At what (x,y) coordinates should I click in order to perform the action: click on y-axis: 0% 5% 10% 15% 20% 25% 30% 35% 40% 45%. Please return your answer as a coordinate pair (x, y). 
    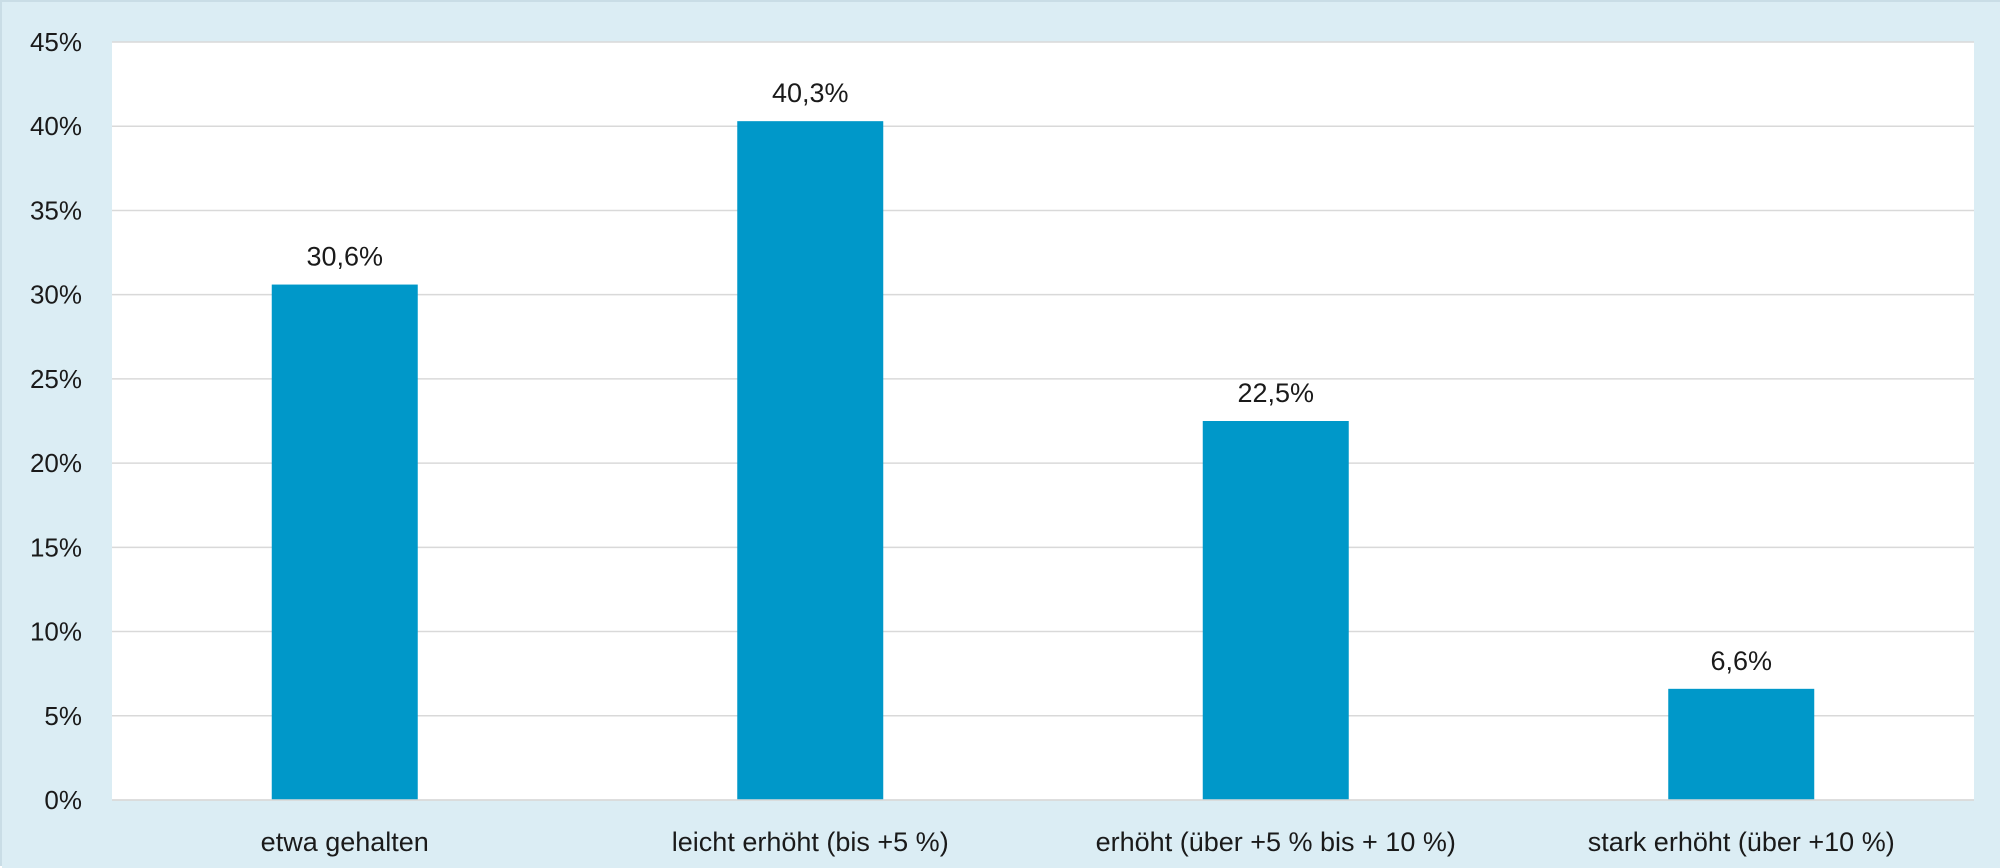
    Looking at the image, I should click on (56, 421).